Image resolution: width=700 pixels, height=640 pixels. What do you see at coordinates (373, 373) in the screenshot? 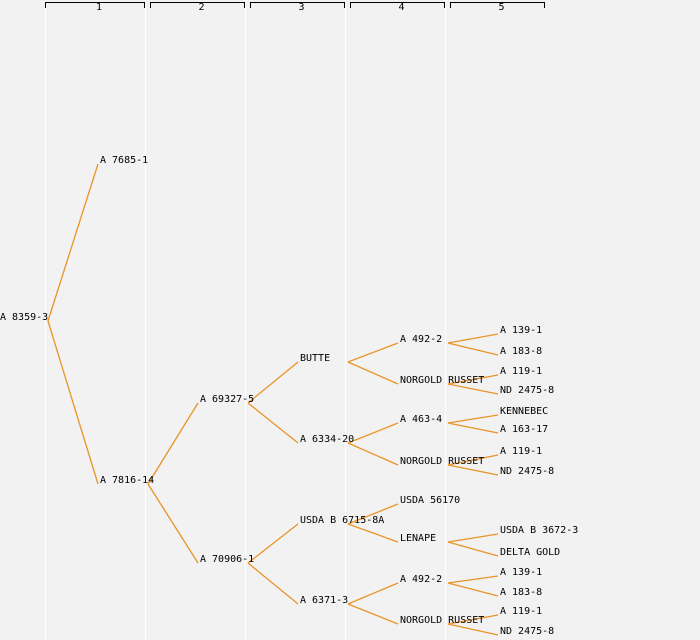
I see `edge-butte-to-norgold1` at bounding box center [373, 373].